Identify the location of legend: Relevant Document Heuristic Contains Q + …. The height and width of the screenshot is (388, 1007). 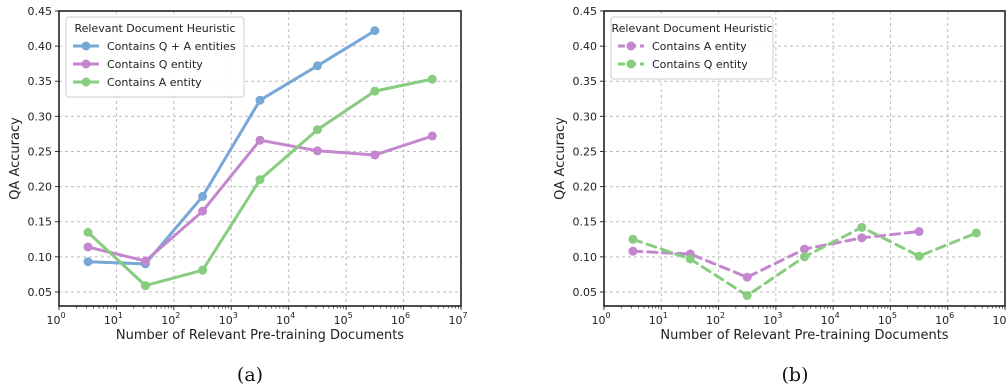
(155, 57).